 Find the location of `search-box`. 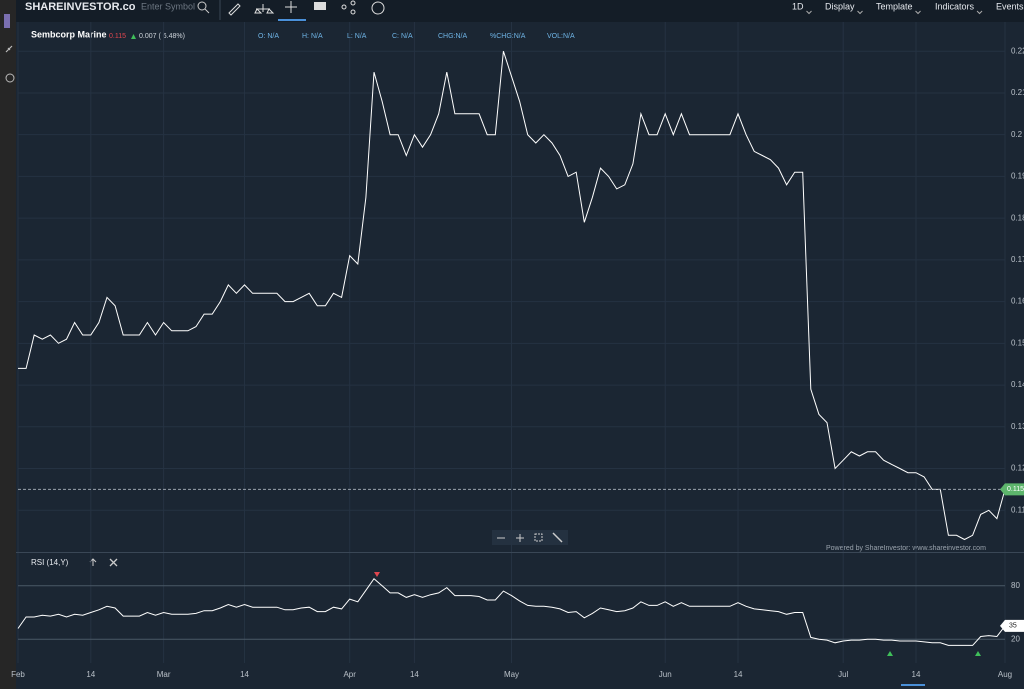

search-box is located at coordinates (177, 7).